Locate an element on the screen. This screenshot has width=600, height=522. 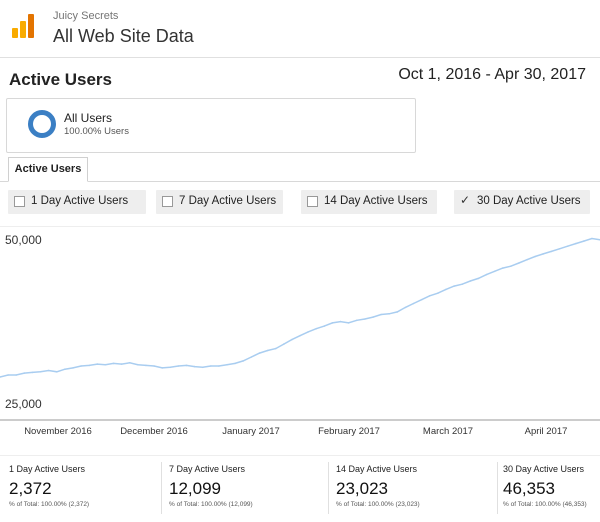
filter-30-day-active-users: ✓ 30 Day Active Users is located at coordinates (522, 202).